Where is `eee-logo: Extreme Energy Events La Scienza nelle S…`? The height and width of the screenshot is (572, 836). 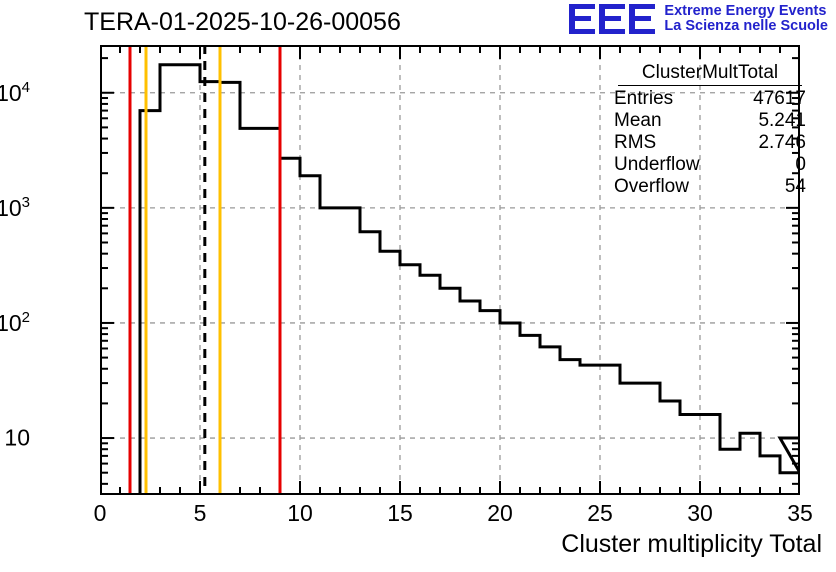
eee-logo: Extreme Energy Events La Scienza nelle S… is located at coordinates (698, 19).